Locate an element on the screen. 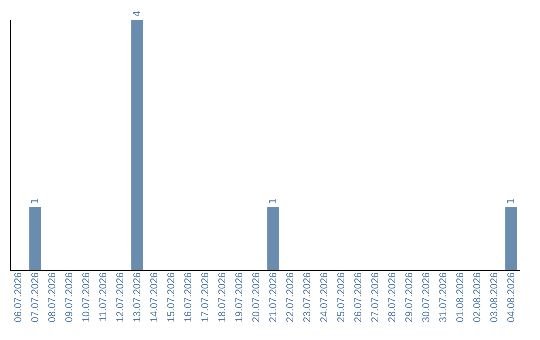 This screenshot has height=340, width=540. x-tick-label: 18.07.2026 is located at coordinates (223, 297).